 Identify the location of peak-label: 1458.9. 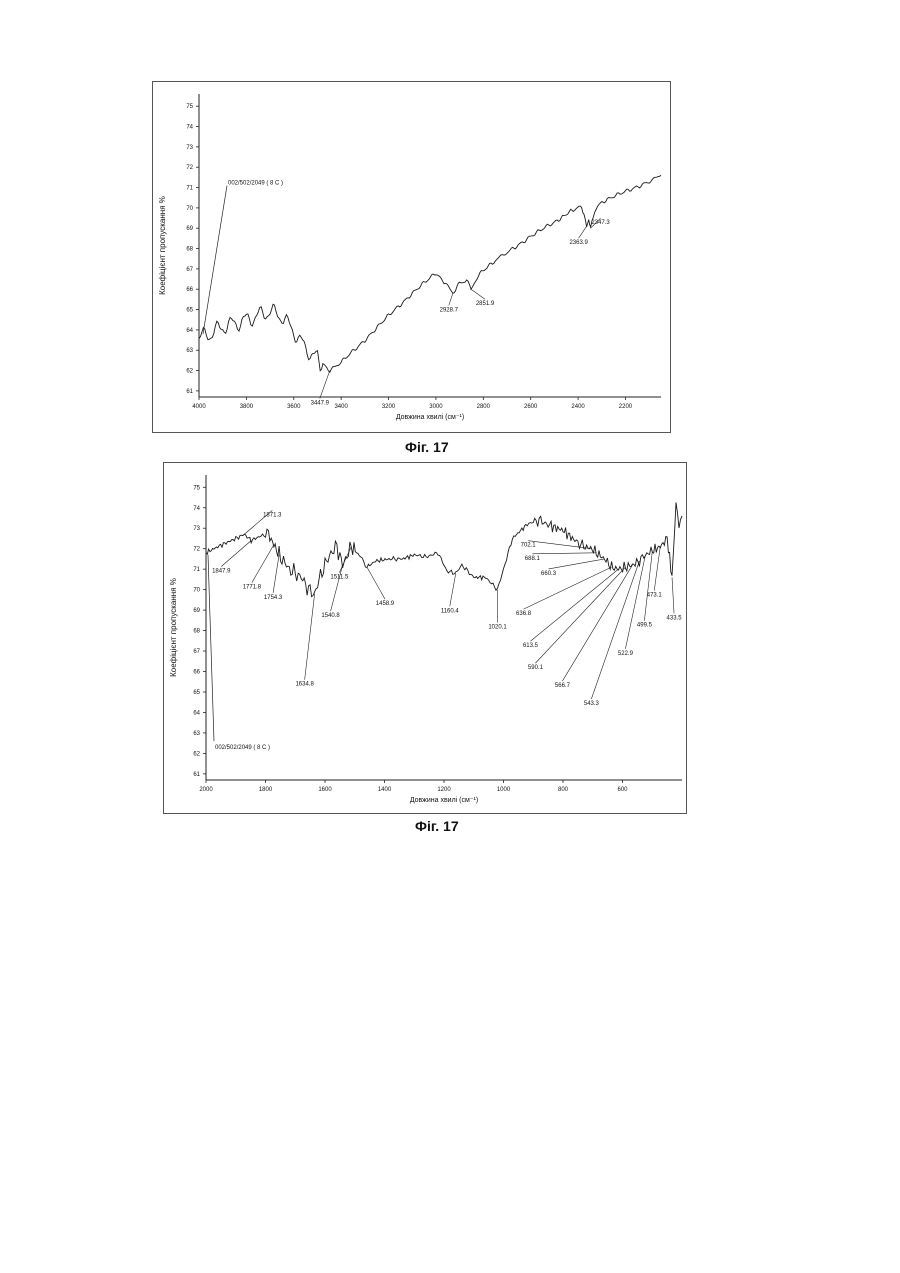
(385, 604).